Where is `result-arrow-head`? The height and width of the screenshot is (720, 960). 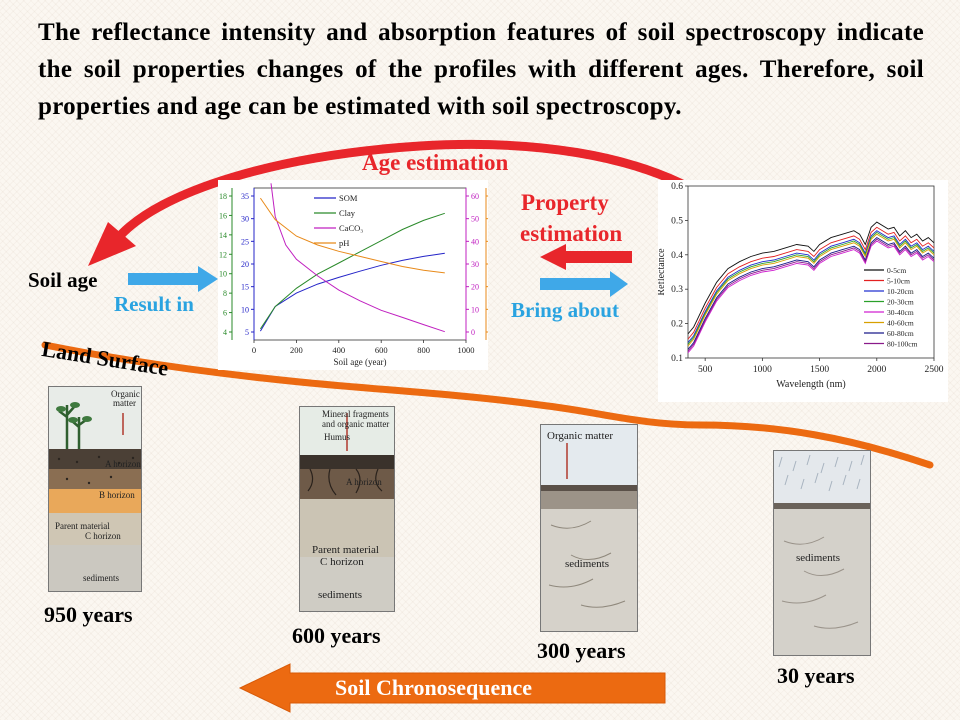
result-arrow-head is located at coordinates (208, 279).